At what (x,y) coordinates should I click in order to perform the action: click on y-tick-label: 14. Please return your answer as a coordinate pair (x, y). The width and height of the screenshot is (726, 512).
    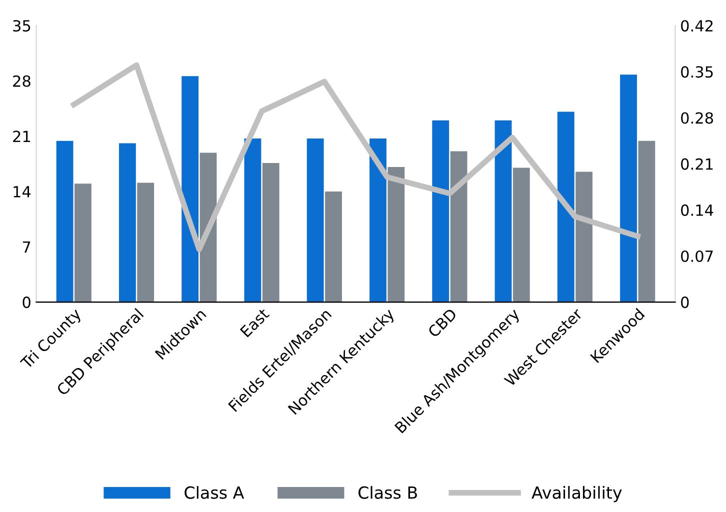
    Looking at the image, I should click on (22, 192).